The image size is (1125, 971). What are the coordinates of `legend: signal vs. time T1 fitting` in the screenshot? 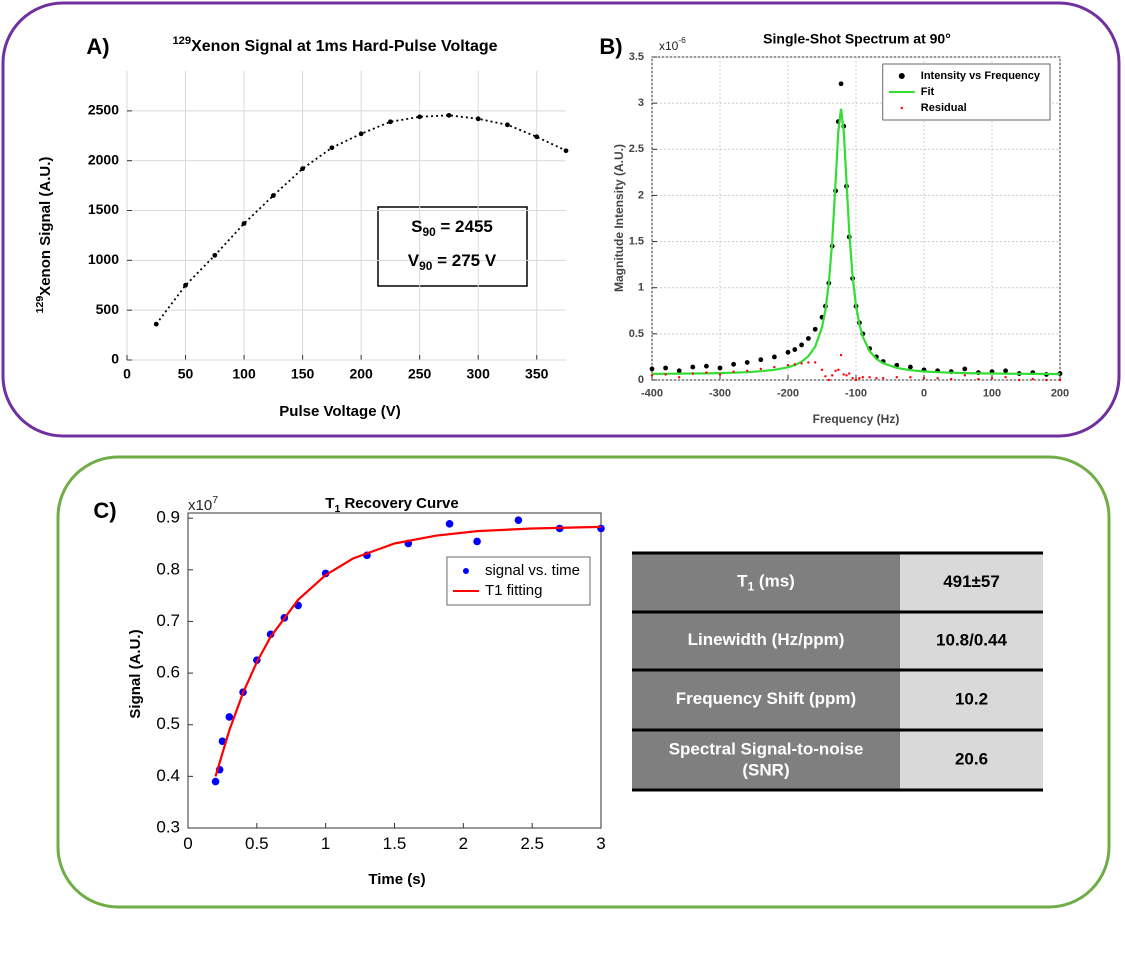 It's located at (518, 581).